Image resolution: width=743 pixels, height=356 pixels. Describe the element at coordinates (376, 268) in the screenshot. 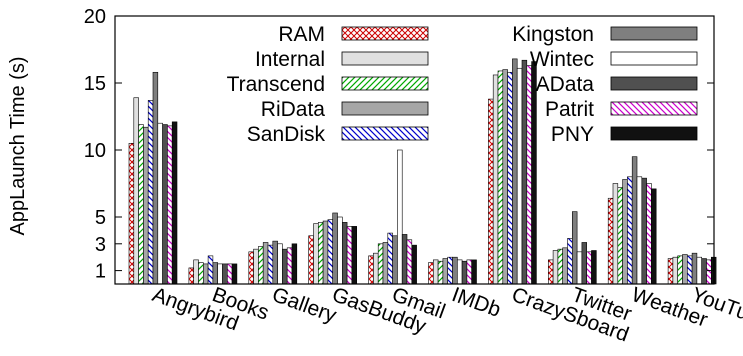

I see `bar-gmail-internal` at that location.